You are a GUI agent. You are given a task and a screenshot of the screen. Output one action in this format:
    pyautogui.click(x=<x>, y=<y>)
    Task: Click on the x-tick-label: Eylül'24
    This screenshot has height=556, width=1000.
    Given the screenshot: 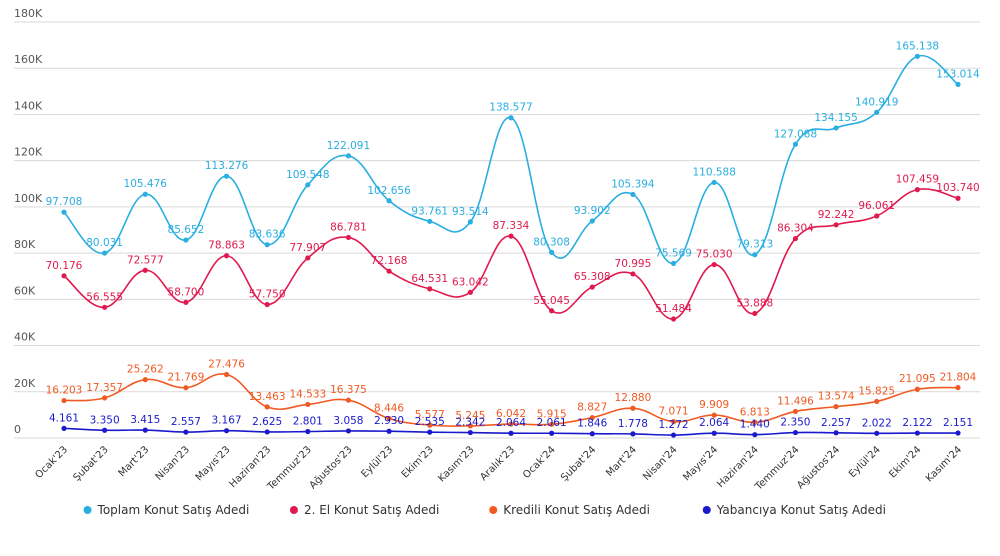 What is the action you would take?
    pyautogui.click(x=865, y=462)
    